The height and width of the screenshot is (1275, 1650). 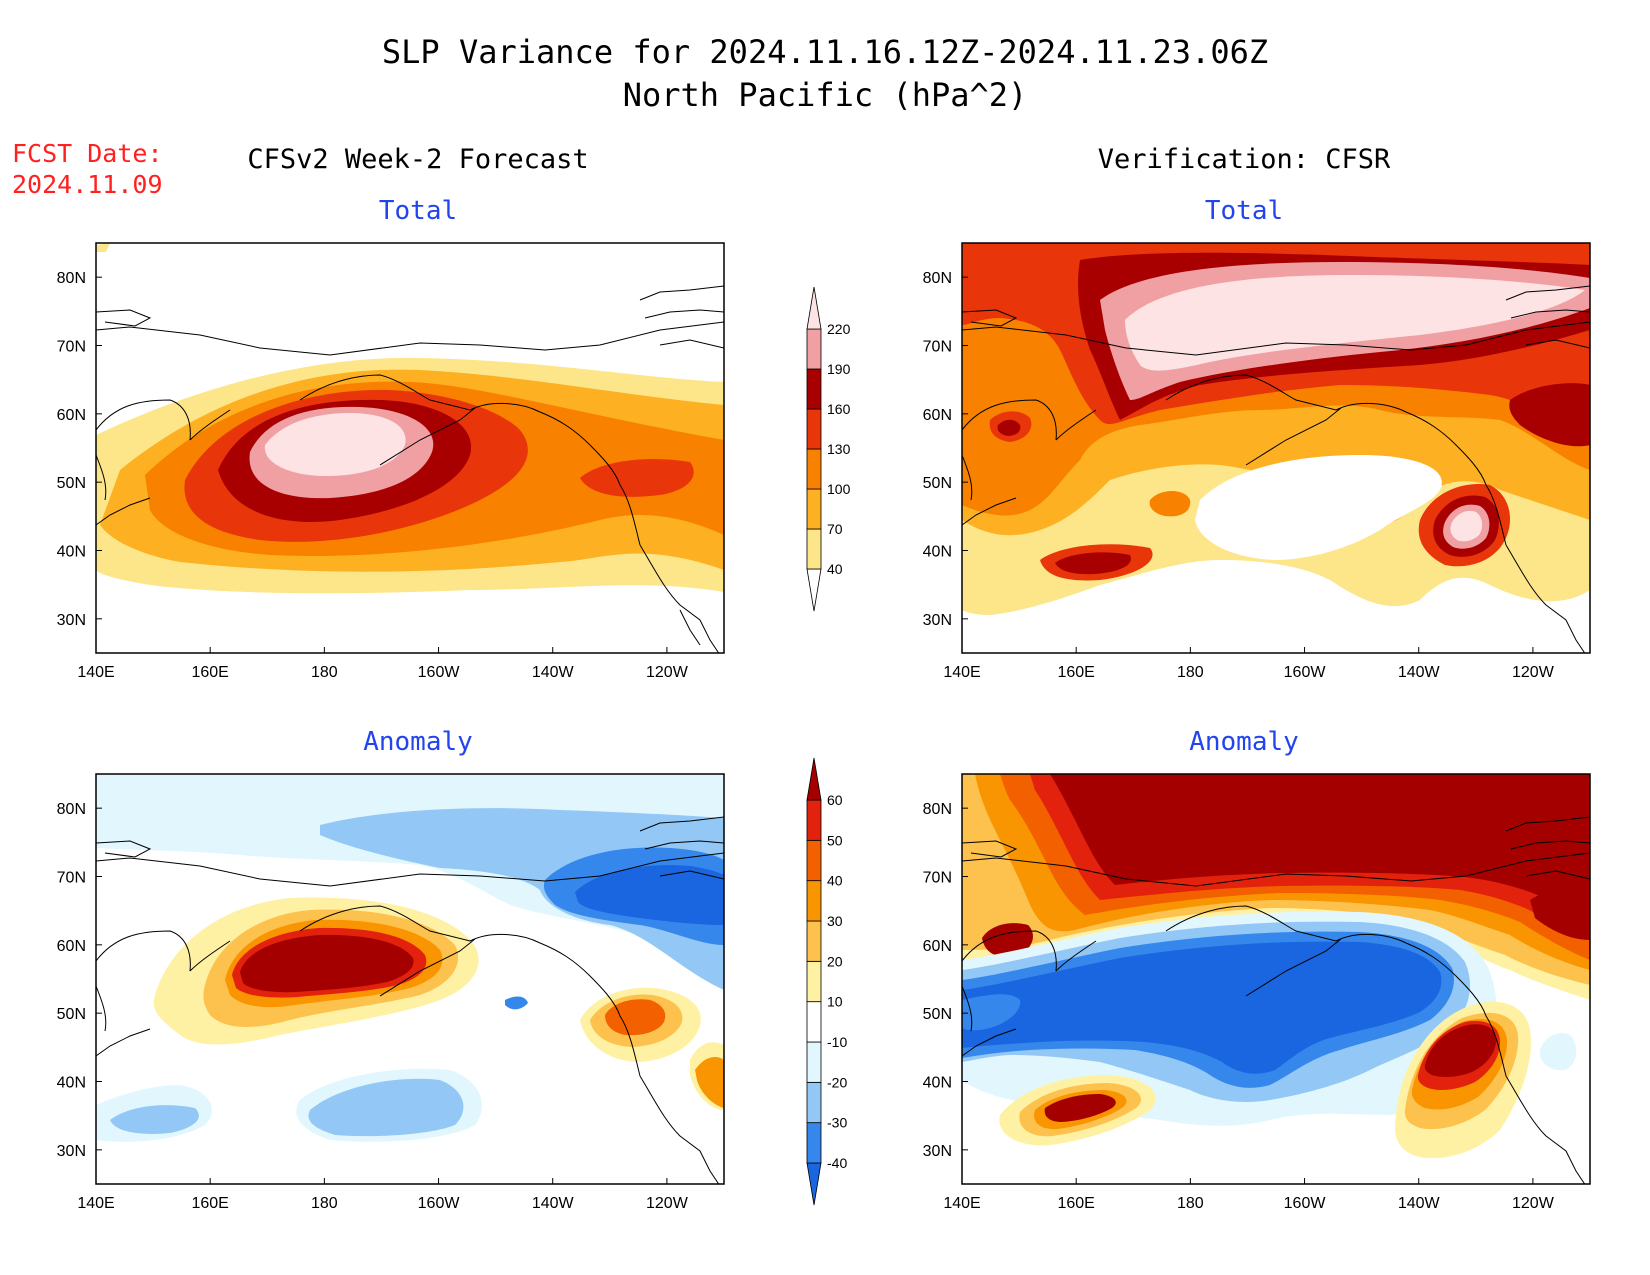 I want to click on panel-label-verification-total: Total, so click(x=1244, y=211).